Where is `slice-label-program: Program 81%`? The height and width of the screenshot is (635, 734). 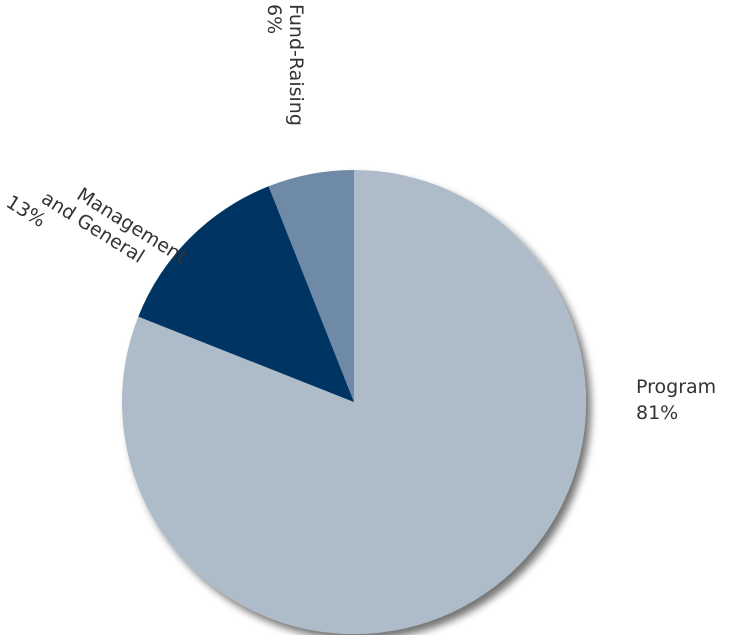
slice-label-program: Program 81% is located at coordinates (679, 400).